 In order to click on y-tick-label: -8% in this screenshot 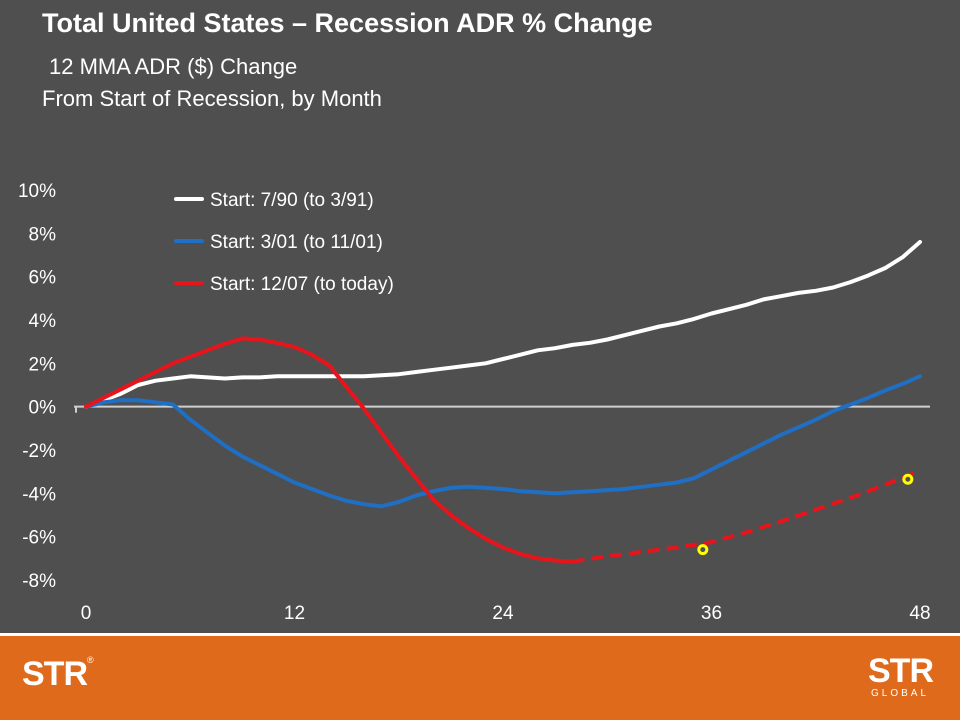, I will do `click(39, 581)`.